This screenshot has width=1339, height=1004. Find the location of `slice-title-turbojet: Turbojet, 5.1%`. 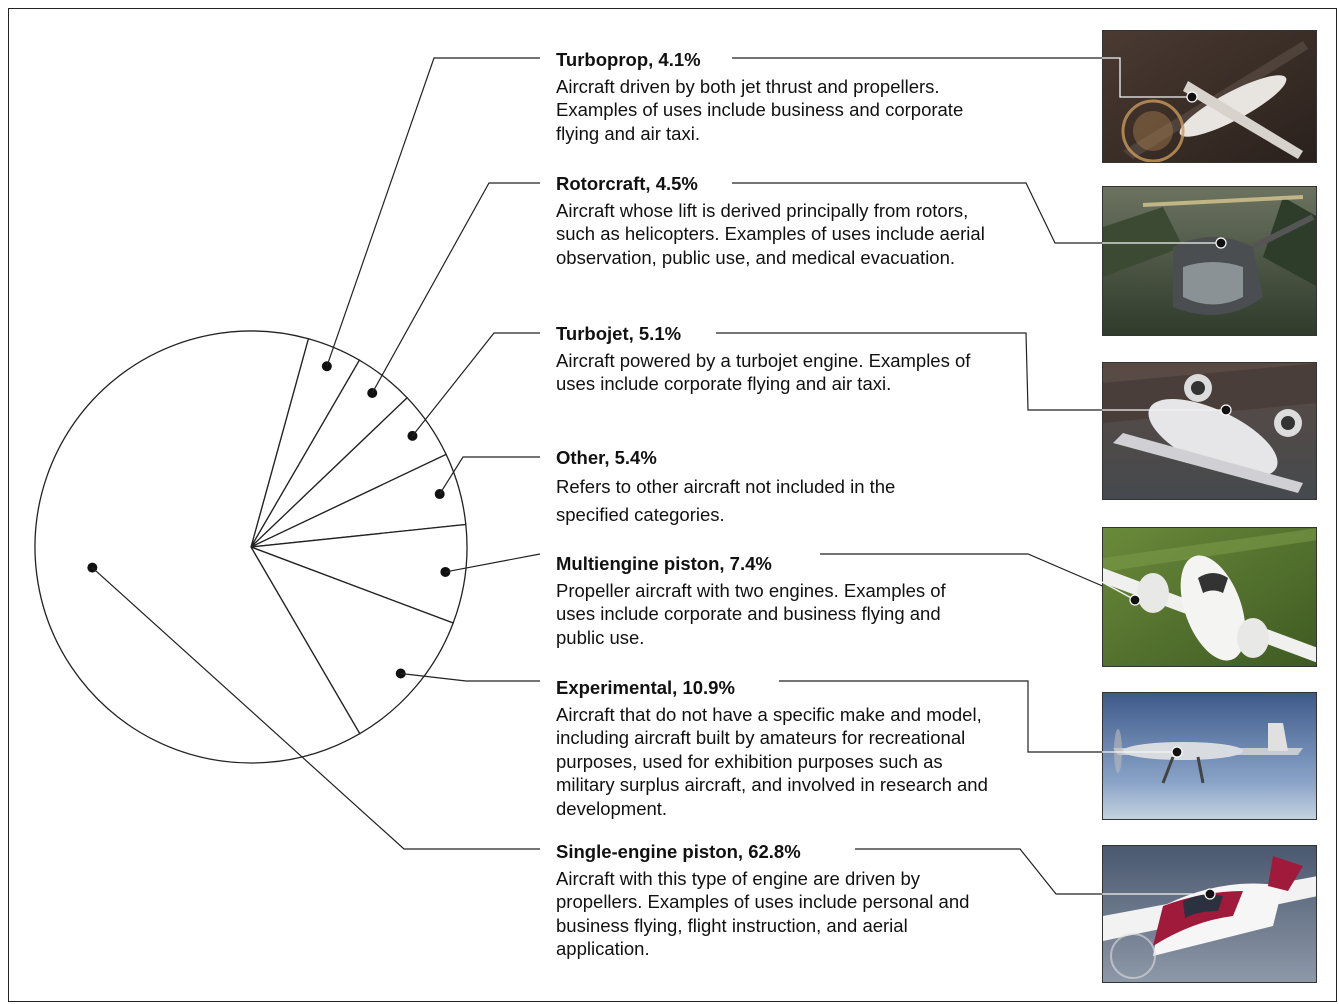

slice-title-turbojet: Turbojet, 5.1% is located at coordinates (619, 333).